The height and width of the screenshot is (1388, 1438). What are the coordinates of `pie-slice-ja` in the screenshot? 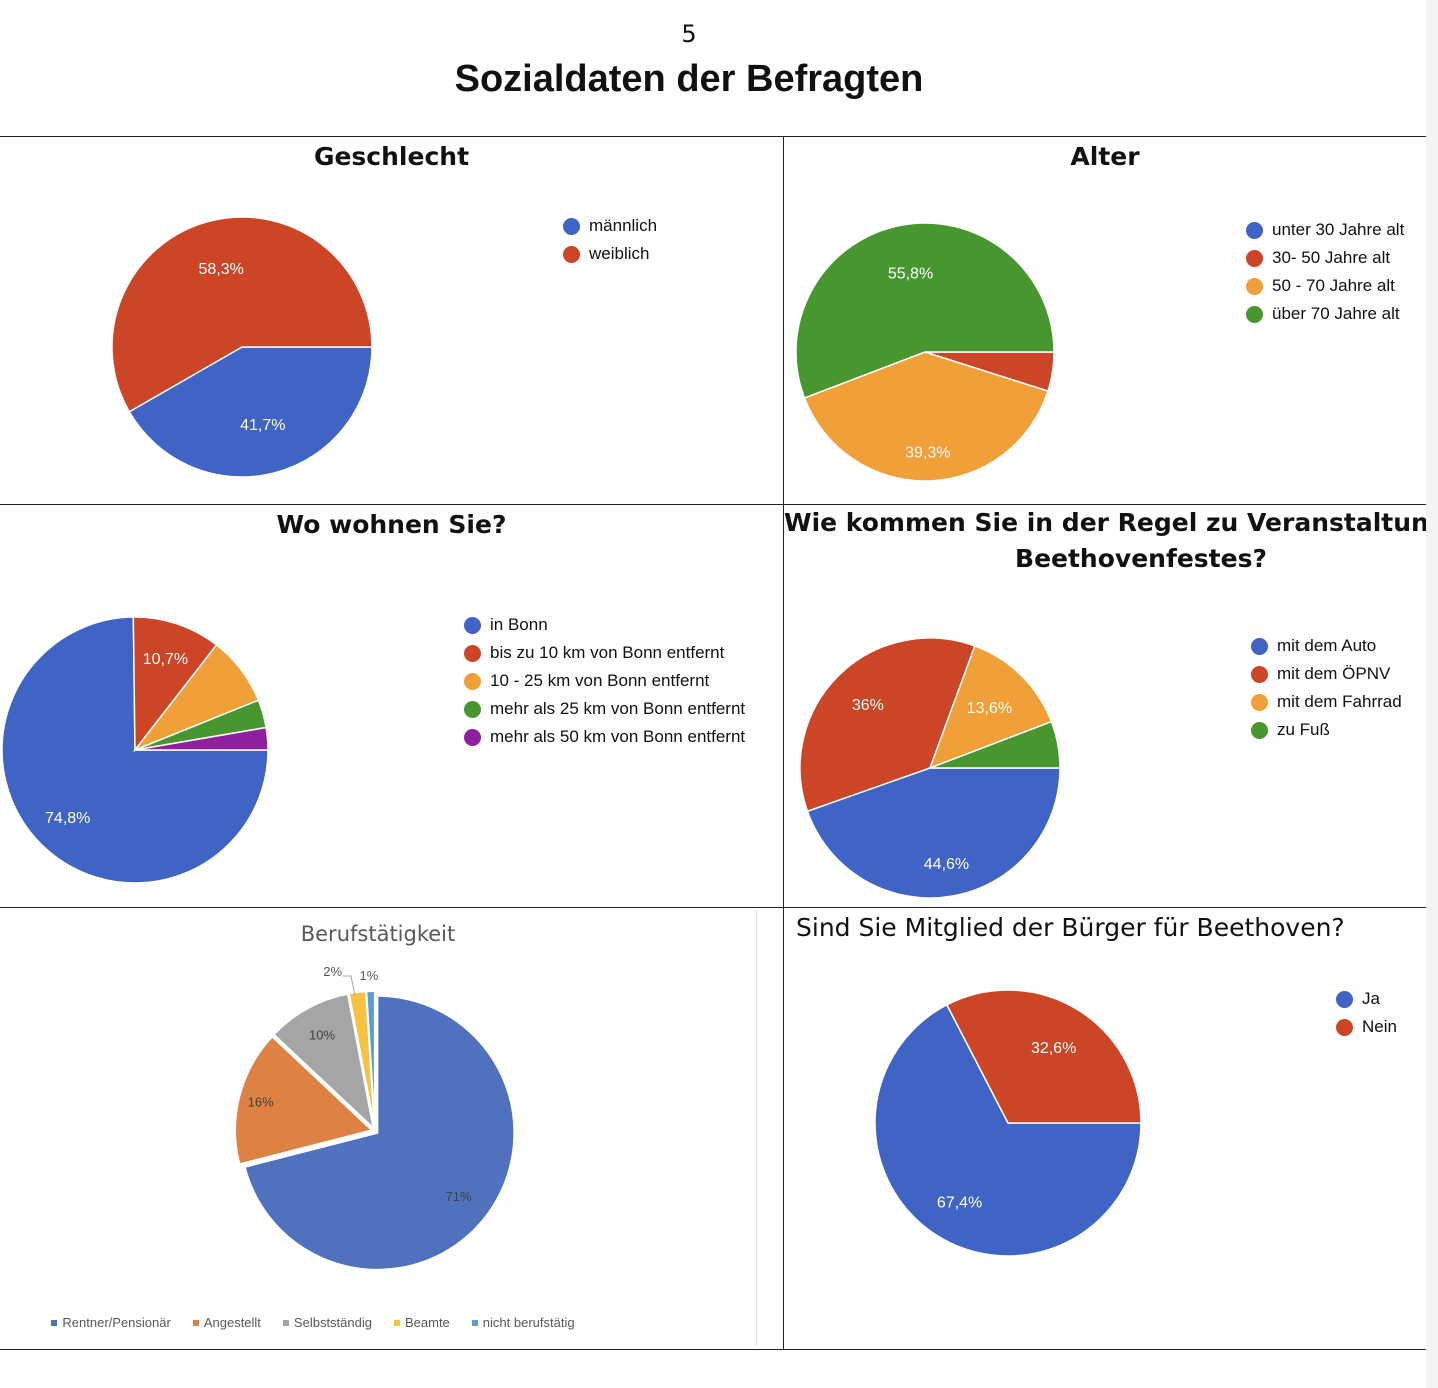 It's located at (1008, 1130).